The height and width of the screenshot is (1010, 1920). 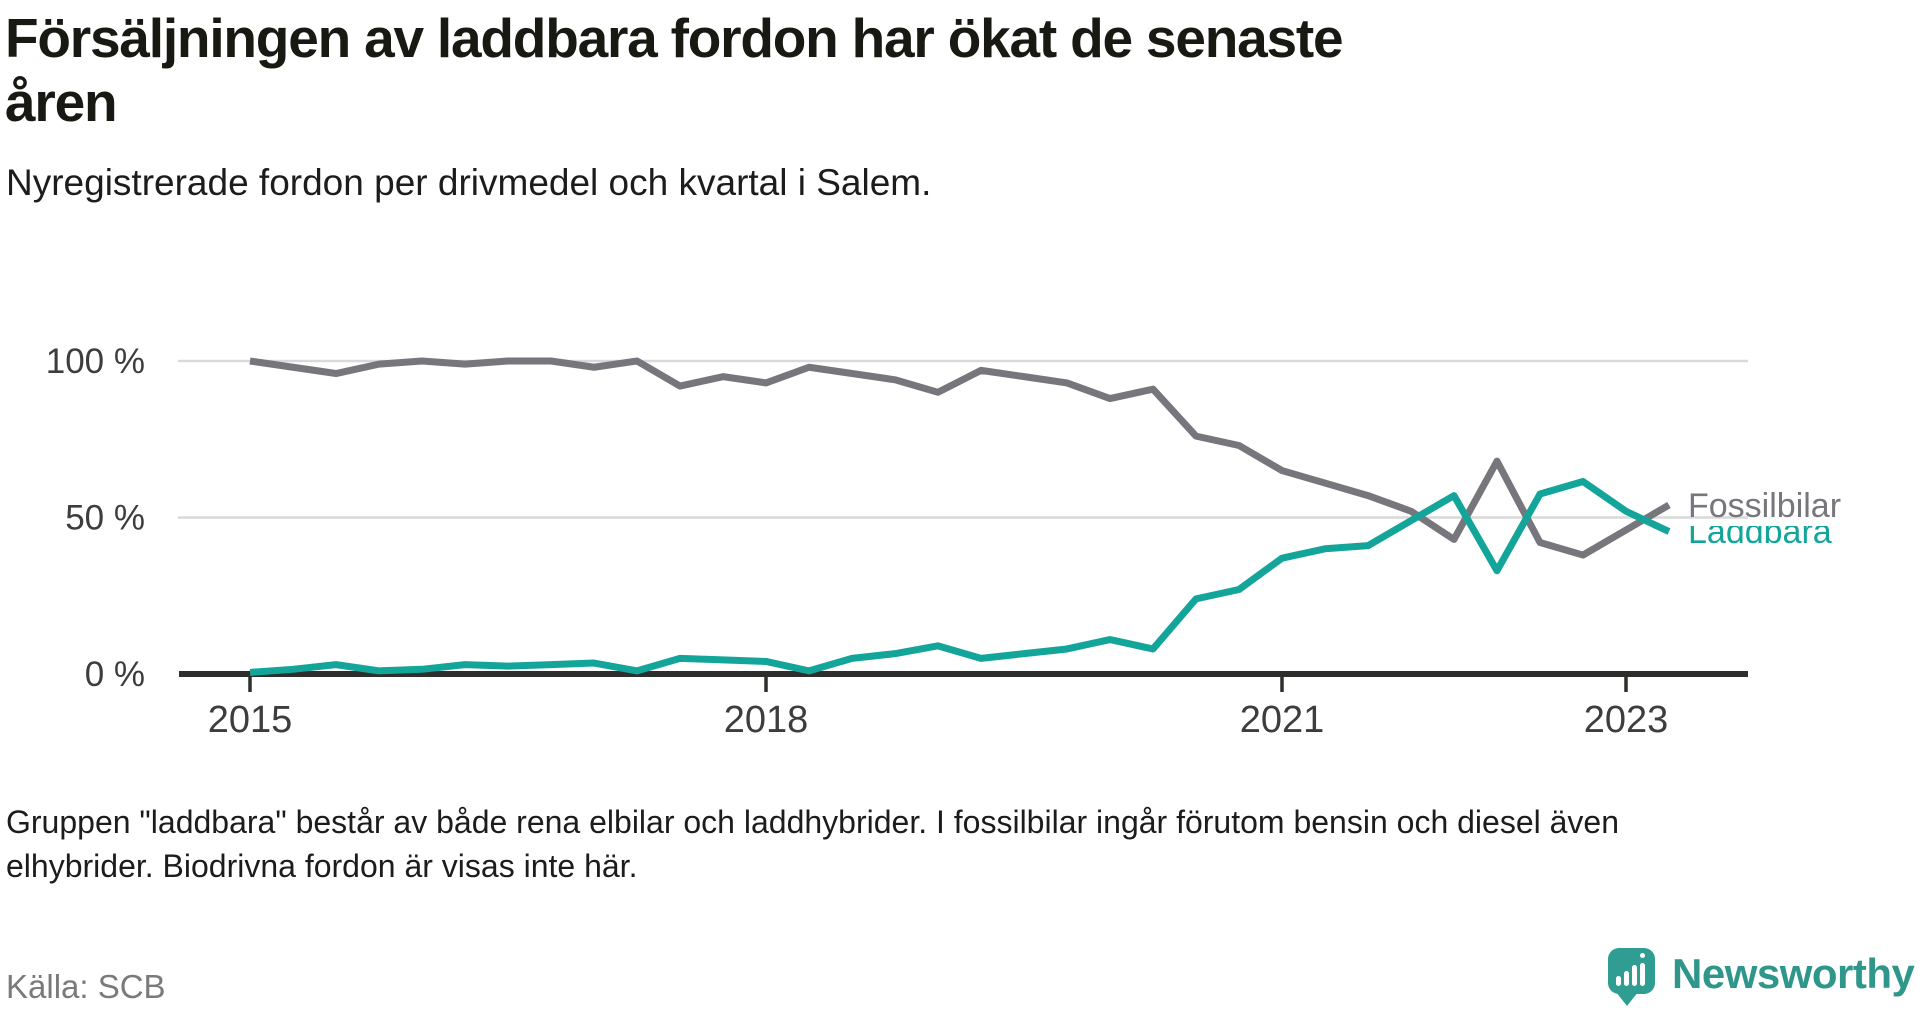 What do you see at coordinates (1793, 973) in the screenshot?
I see `newsworthy-logo-text: Newsworthy` at bounding box center [1793, 973].